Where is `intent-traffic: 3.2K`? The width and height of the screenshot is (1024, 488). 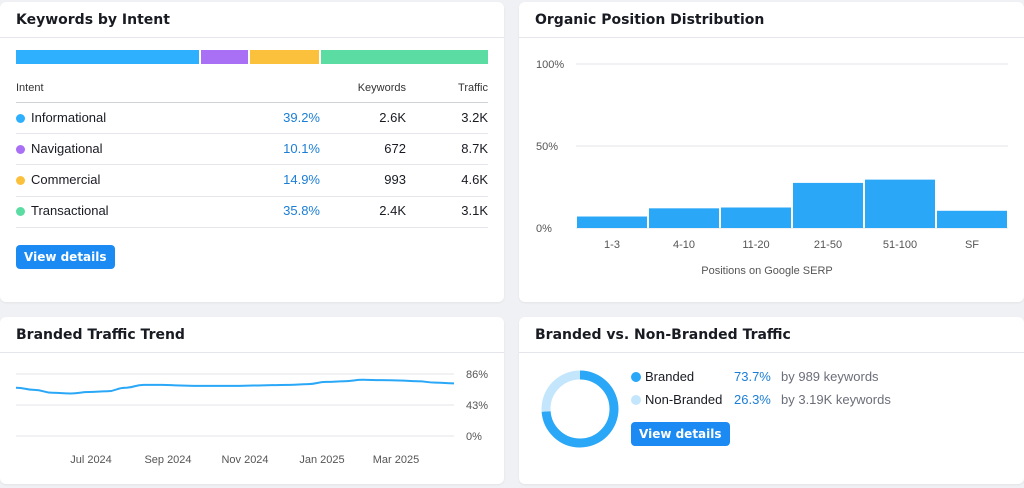 intent-traffic: 3.2K is located at coordinates (474, 117).